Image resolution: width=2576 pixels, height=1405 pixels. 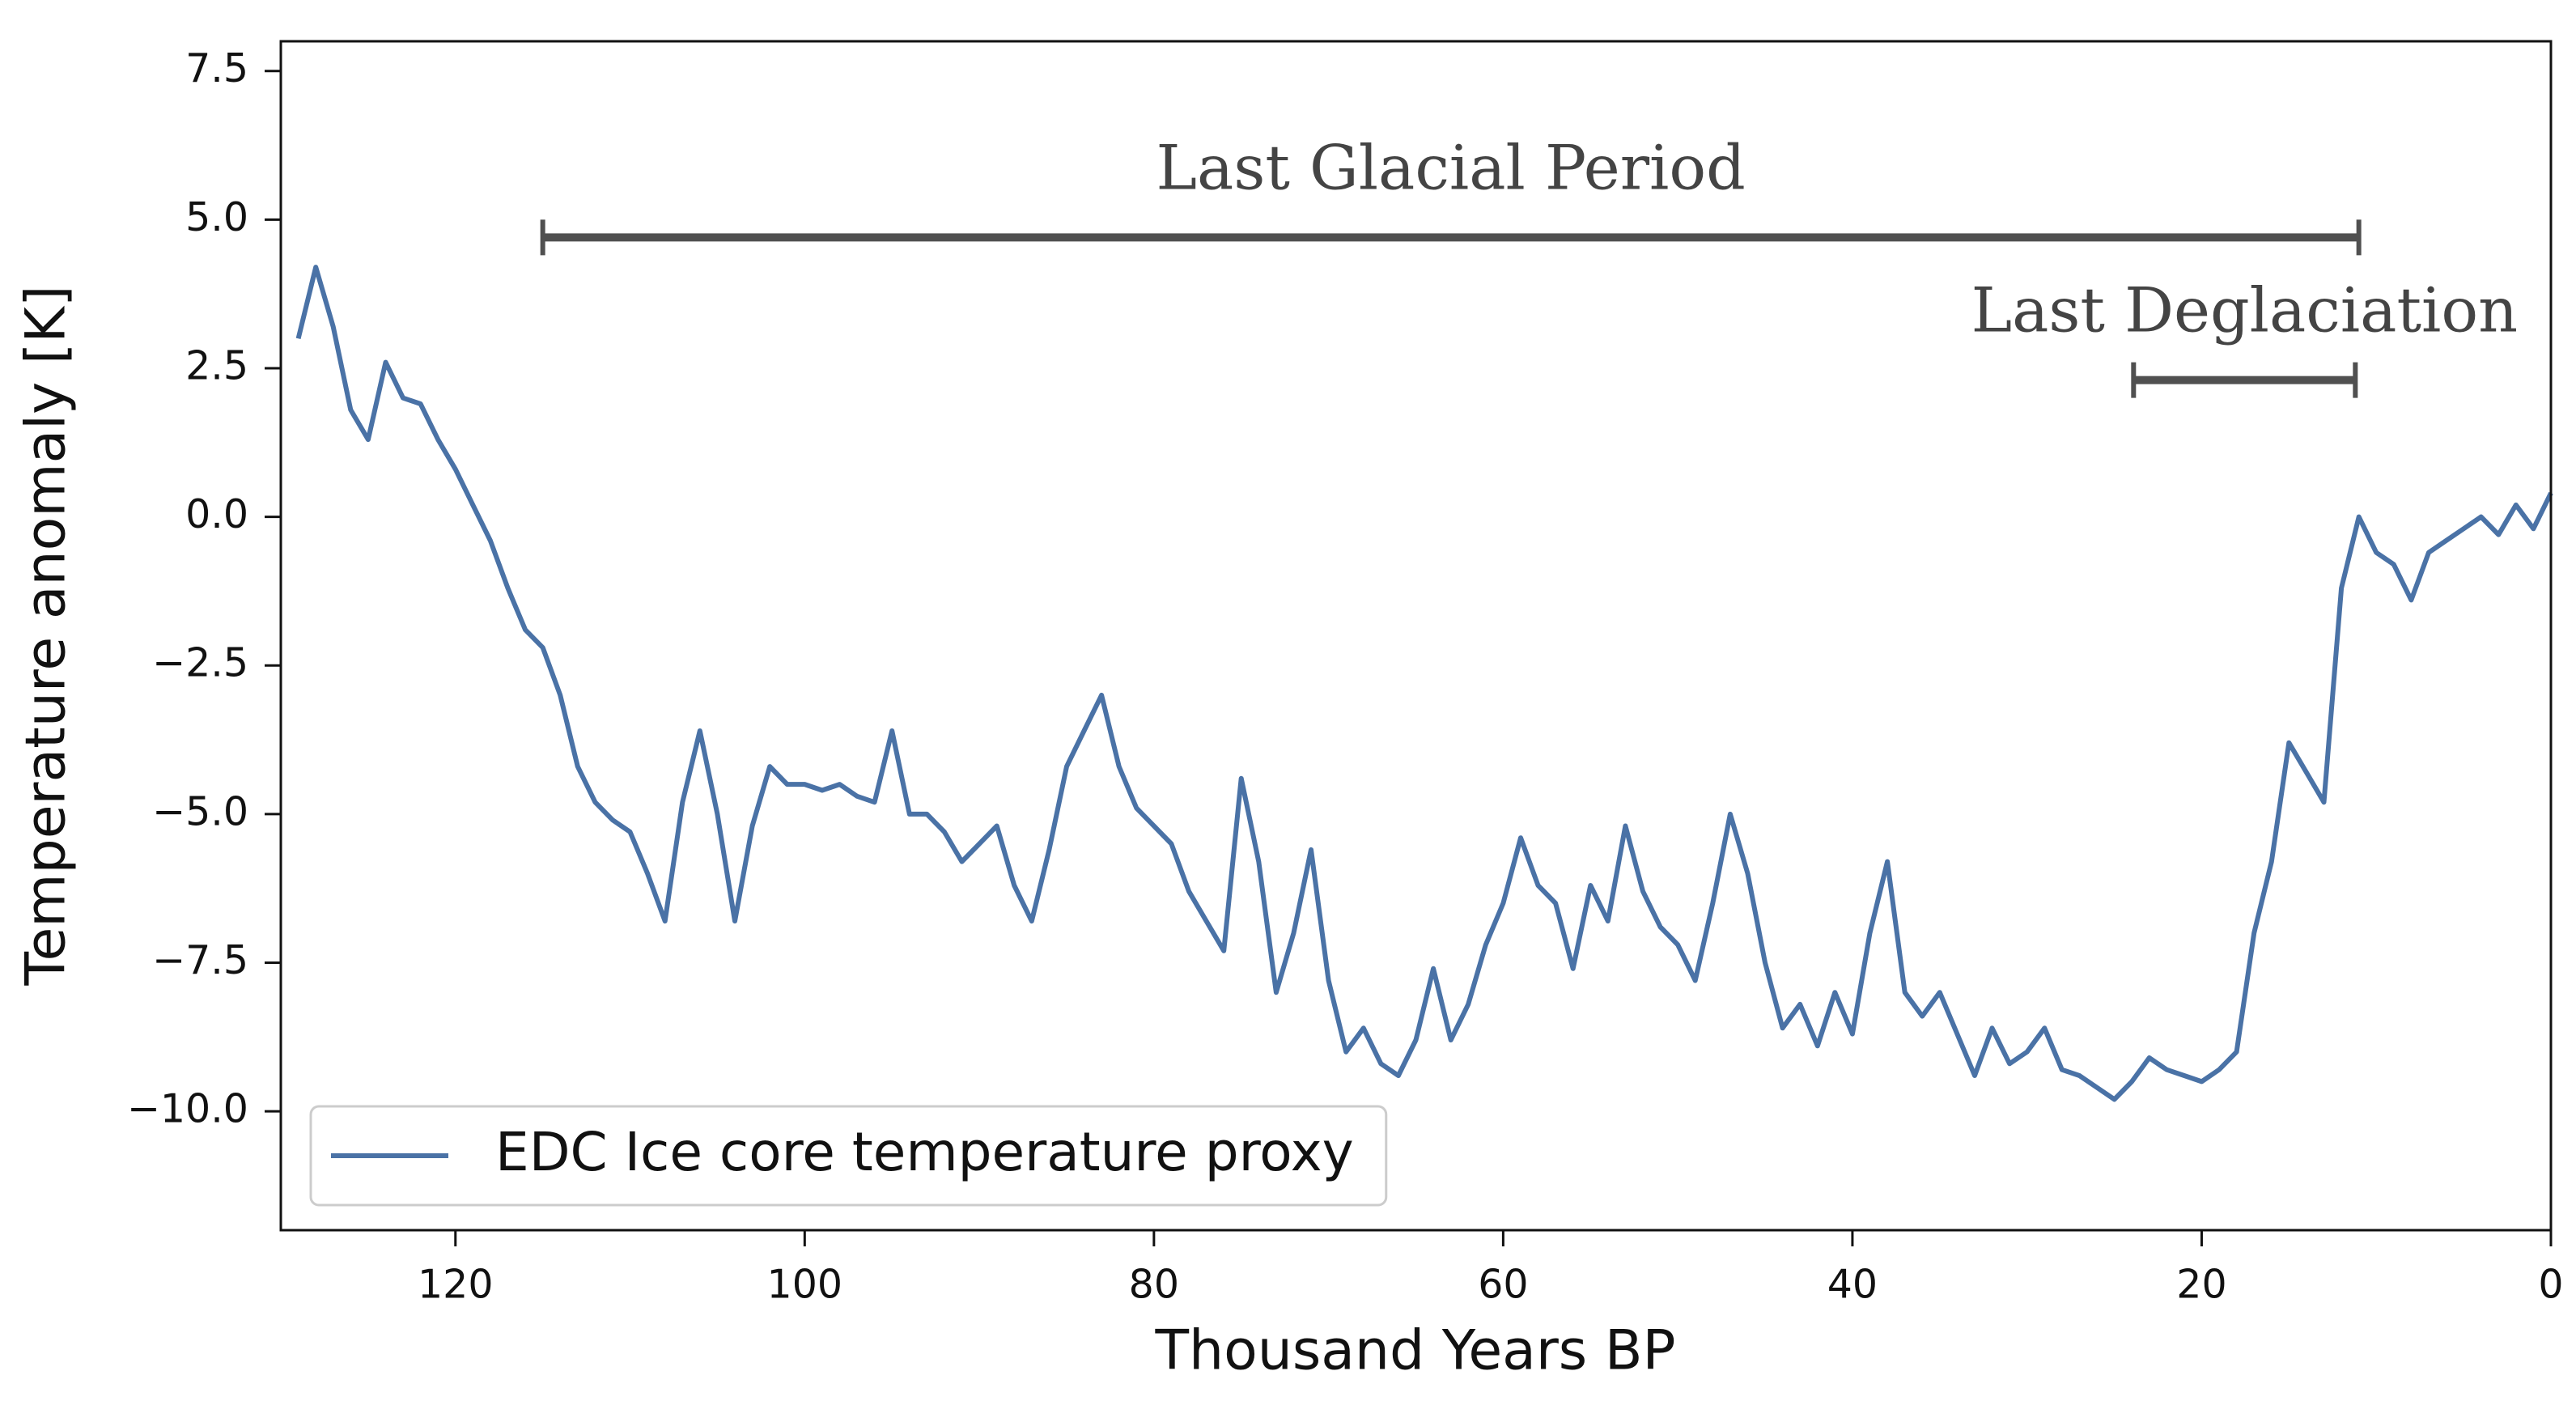 What do you see at coordinates (1503, 1285) in the screenshot?
I see `x-tick-label: 60` at bounding box center [1503, 1285].